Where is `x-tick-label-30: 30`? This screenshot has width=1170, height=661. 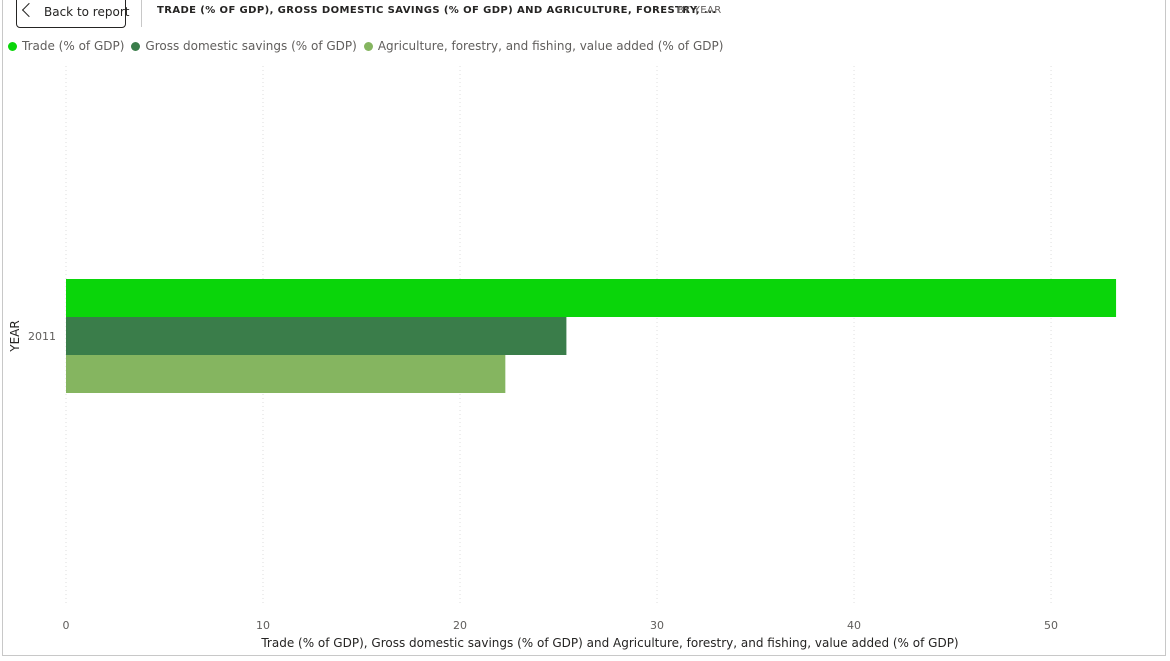
x-tick-label-30: 30 is located at coordinates (657, 625).